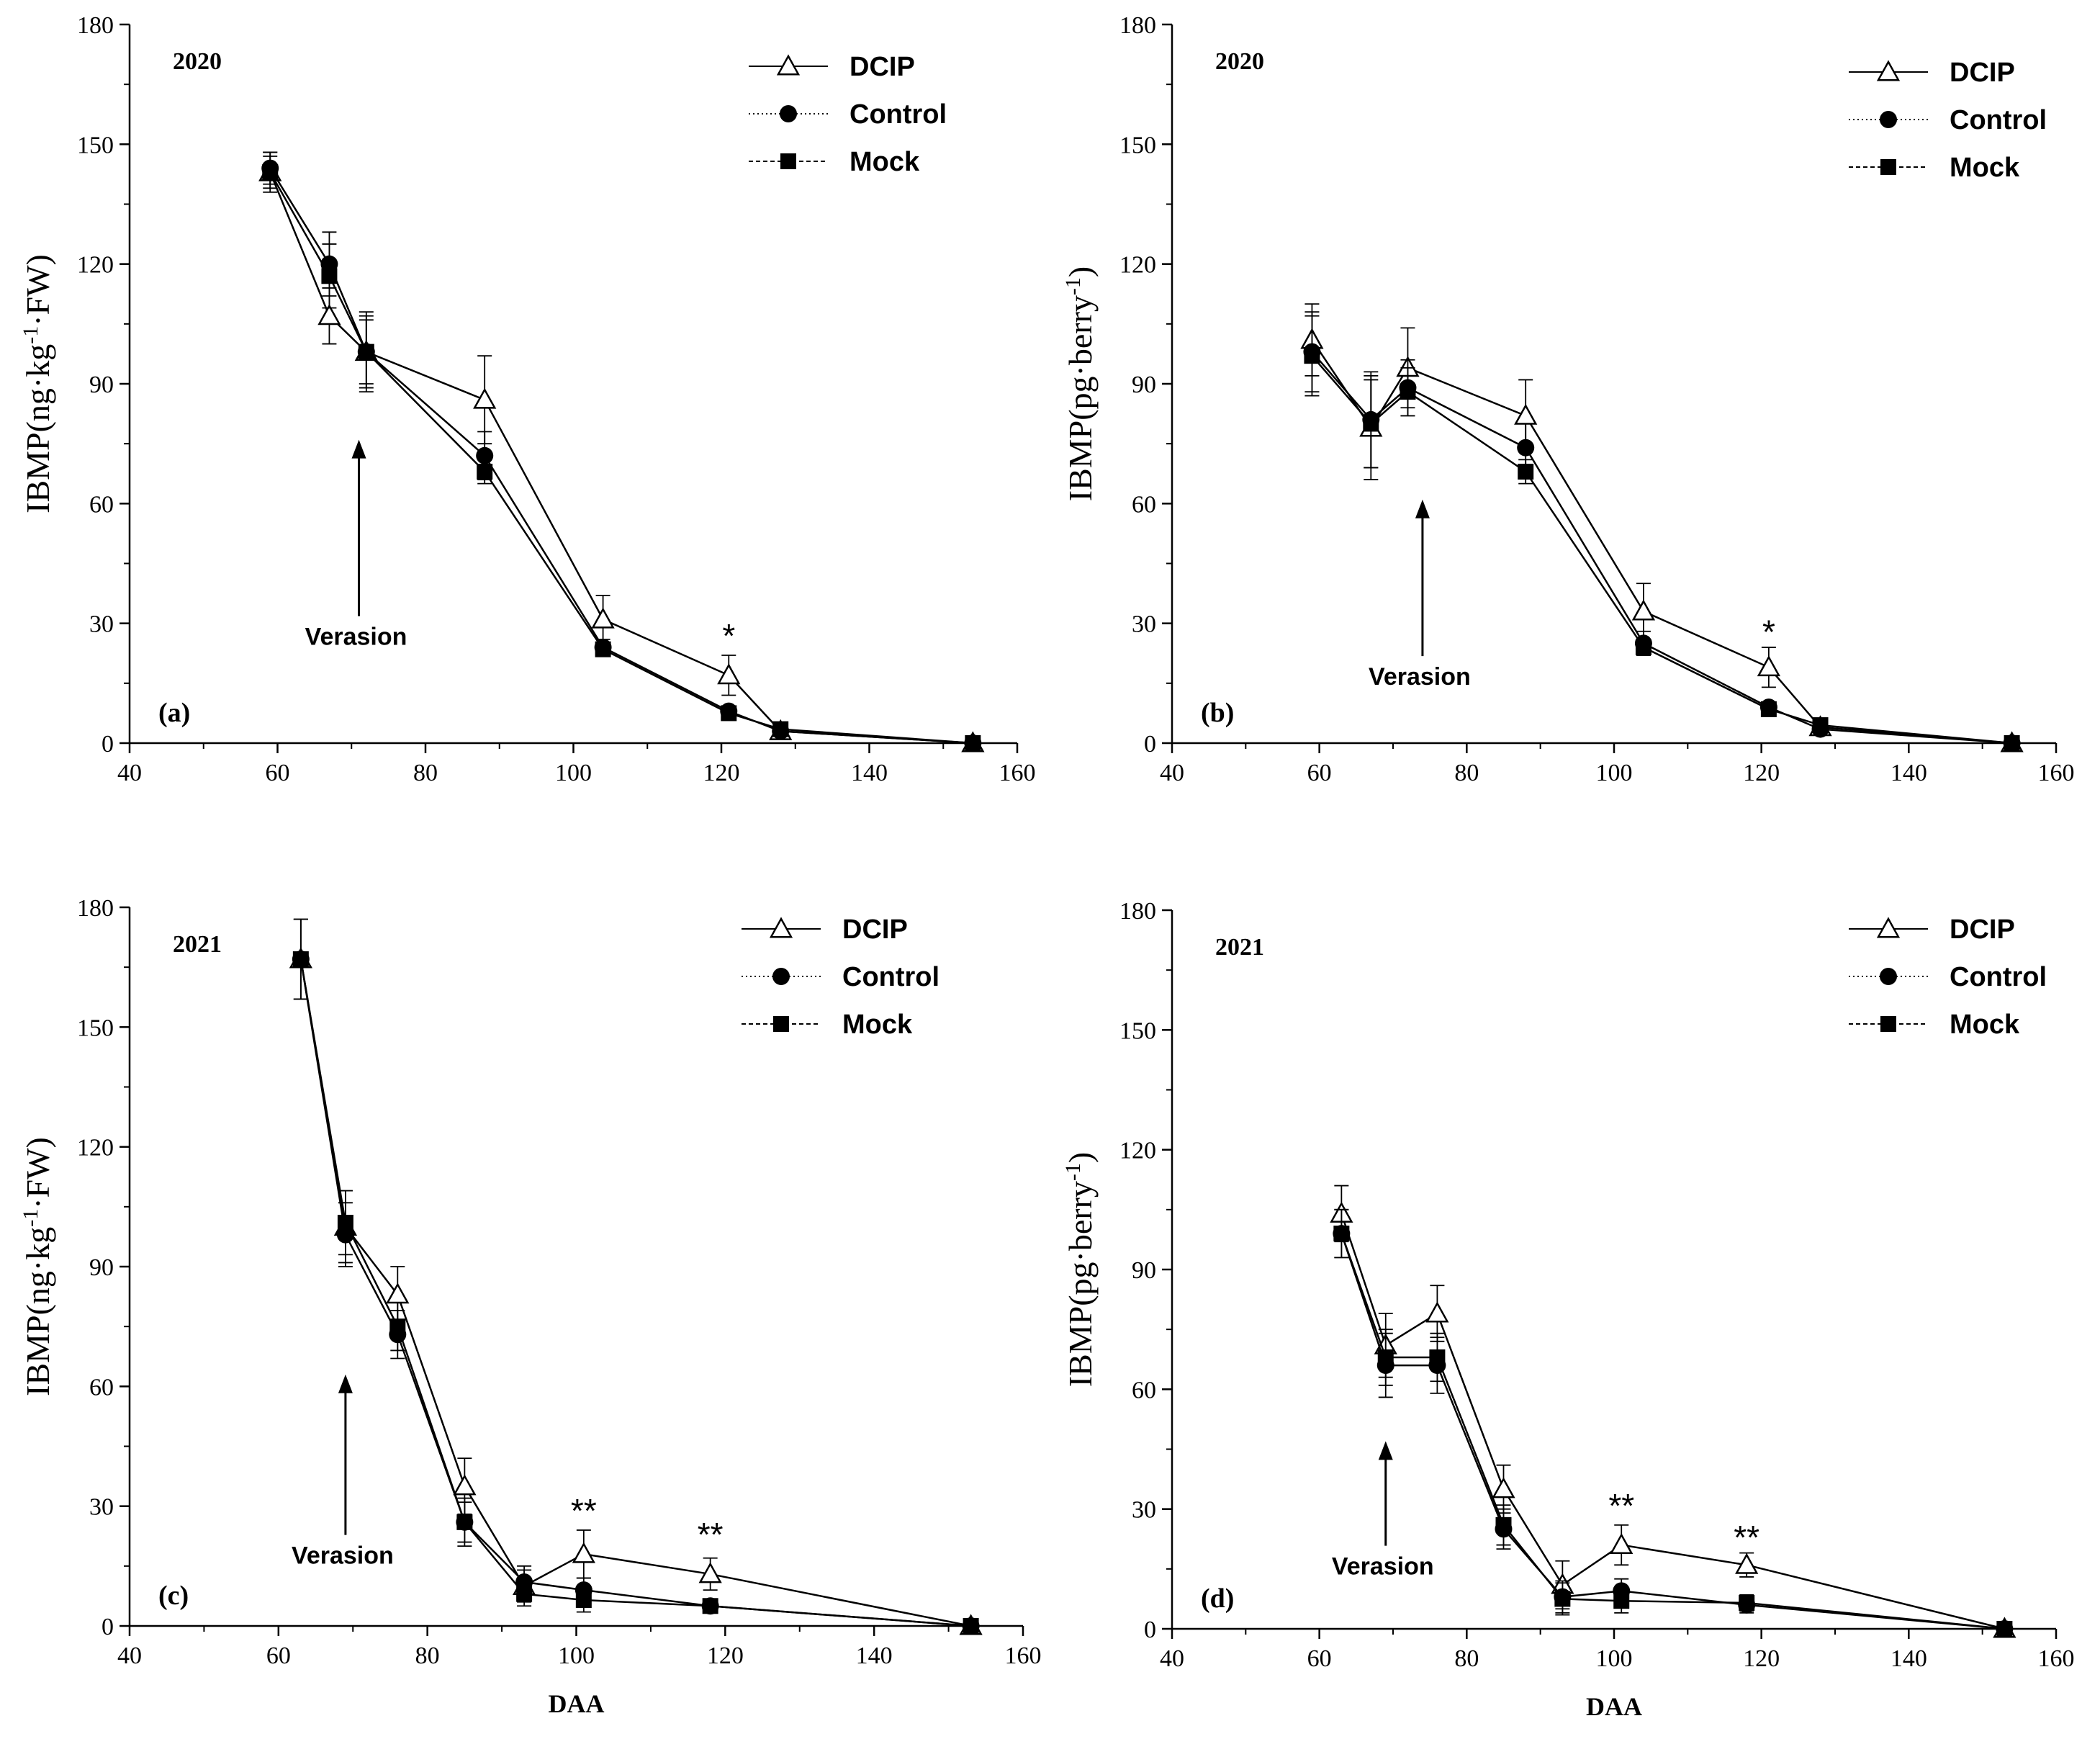  What do you see at coordinates (37, 1266) in the screenshot?
I see `y-axis-label: IBMP(ng·kg-1·FW)` at bounding box center [37, 1266].